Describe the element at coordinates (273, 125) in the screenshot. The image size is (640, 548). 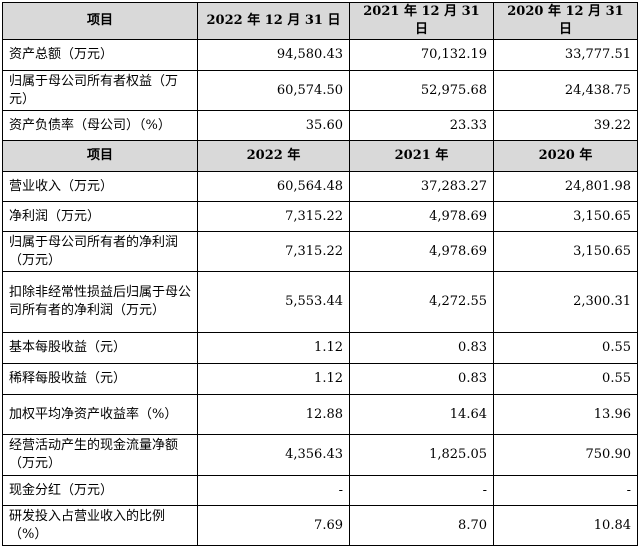
I see `cell-value: 35.60` at that location.